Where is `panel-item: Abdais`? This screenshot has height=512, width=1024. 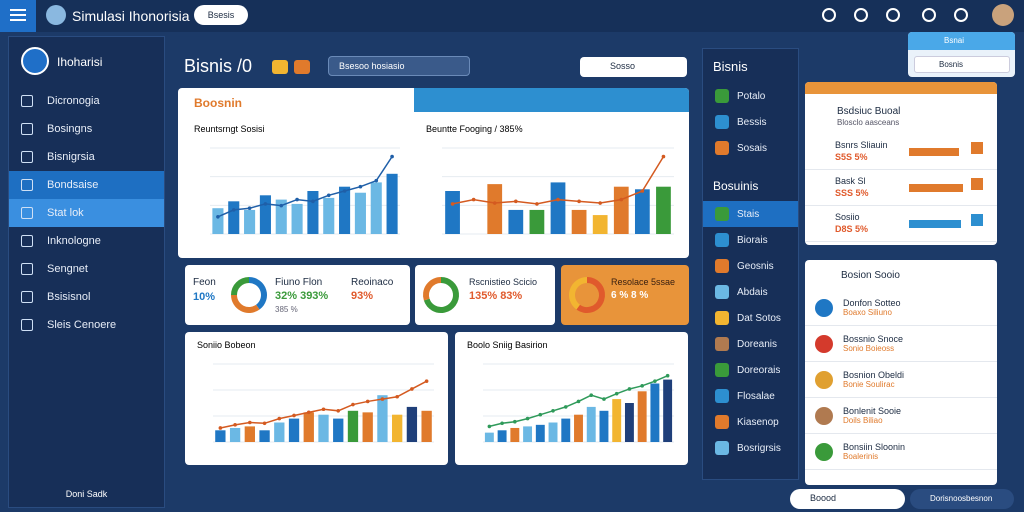 panel-item: Abdais is located at coordinates (750, 292).